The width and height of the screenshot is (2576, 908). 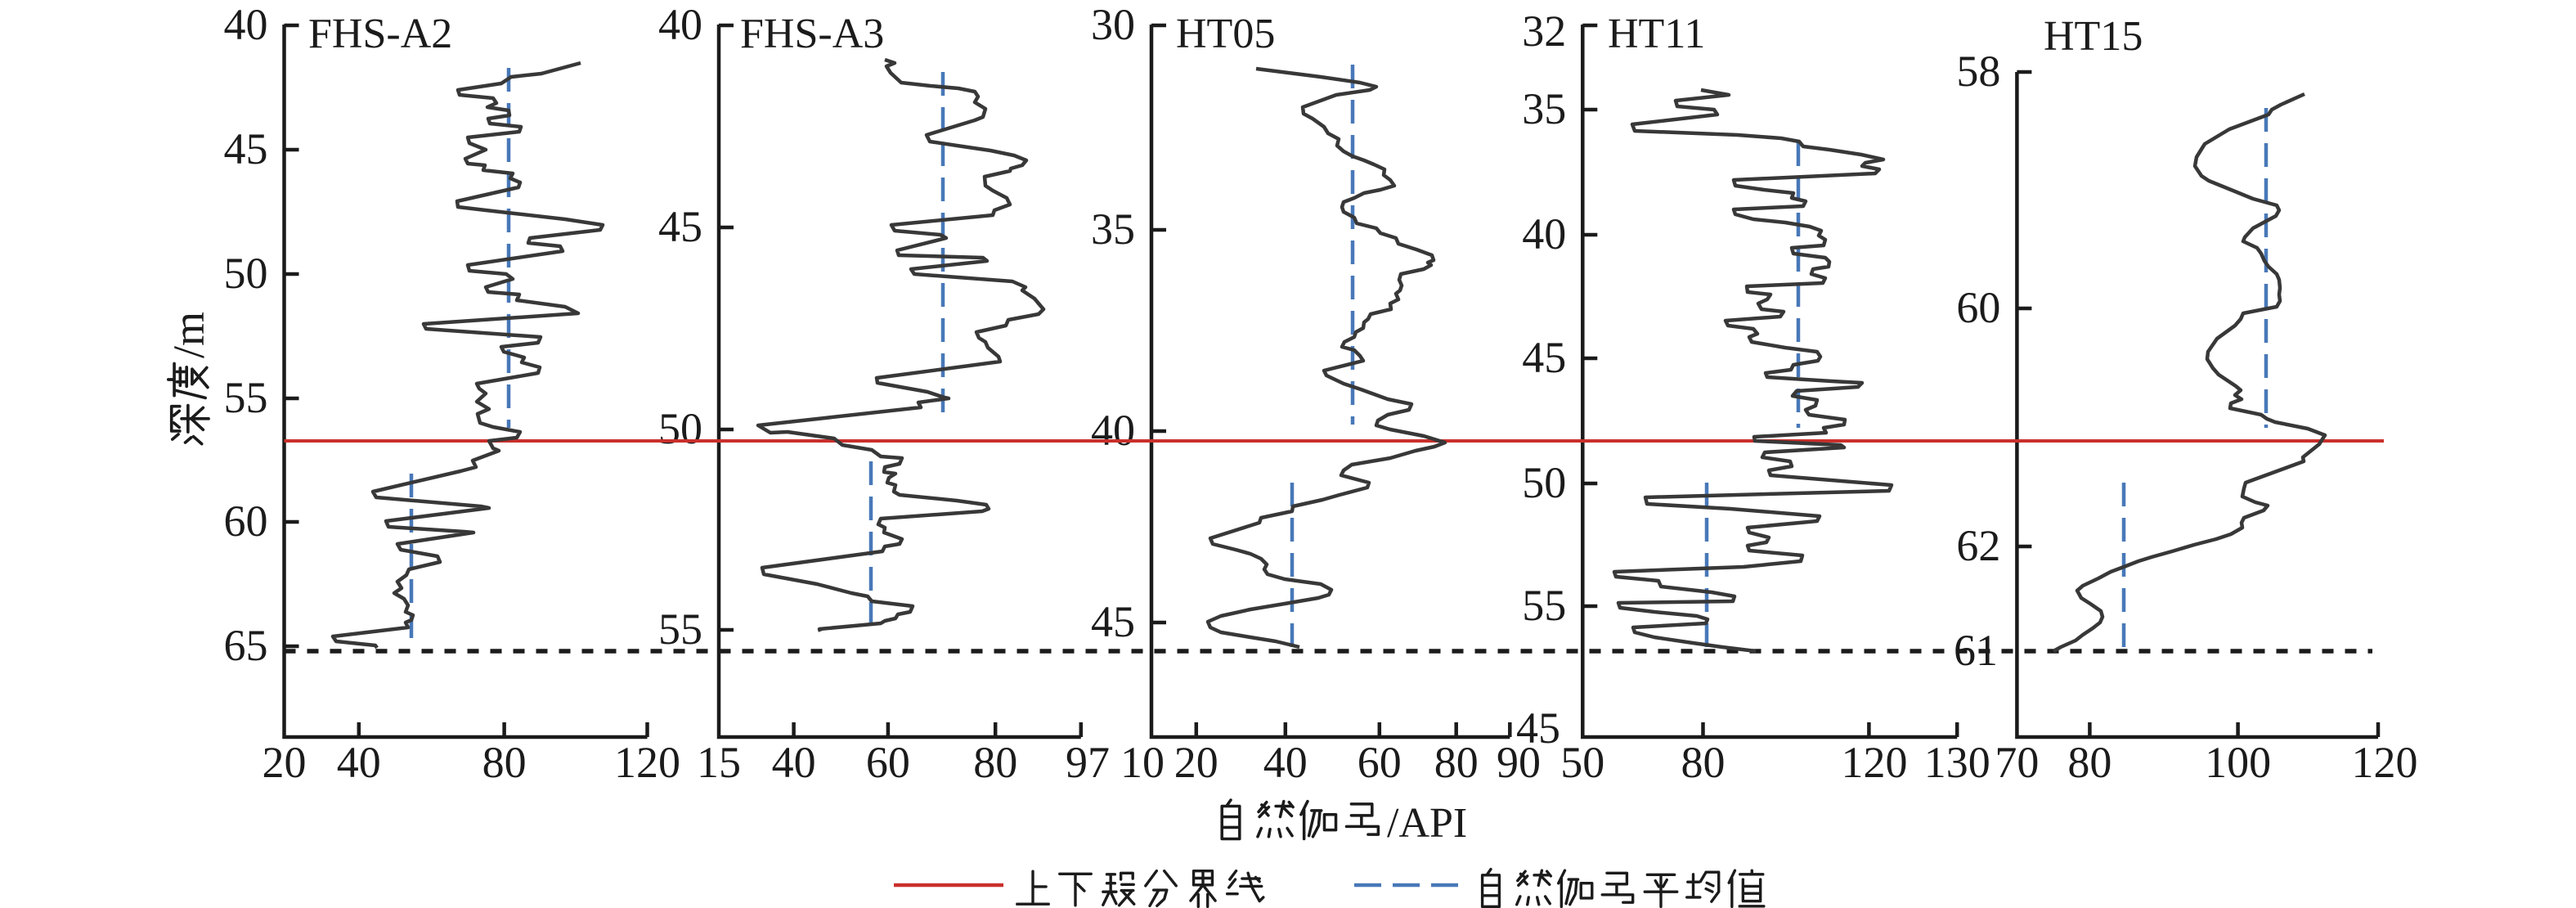 What do you see at coordinates (1978, 71) in the screenshot?
I see `svg-text: 58` at bounding box center [1978, 71].